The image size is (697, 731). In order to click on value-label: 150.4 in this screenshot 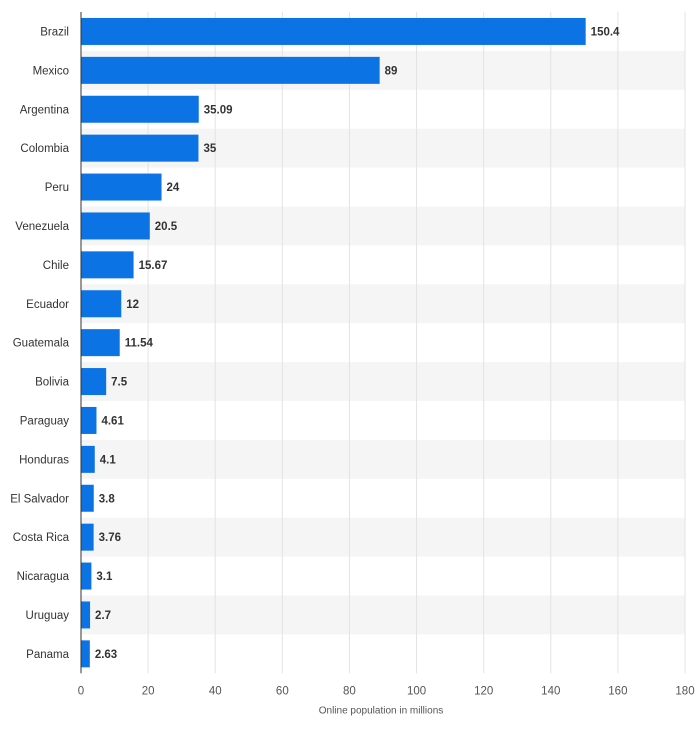, I will do `click(605, 32)`.